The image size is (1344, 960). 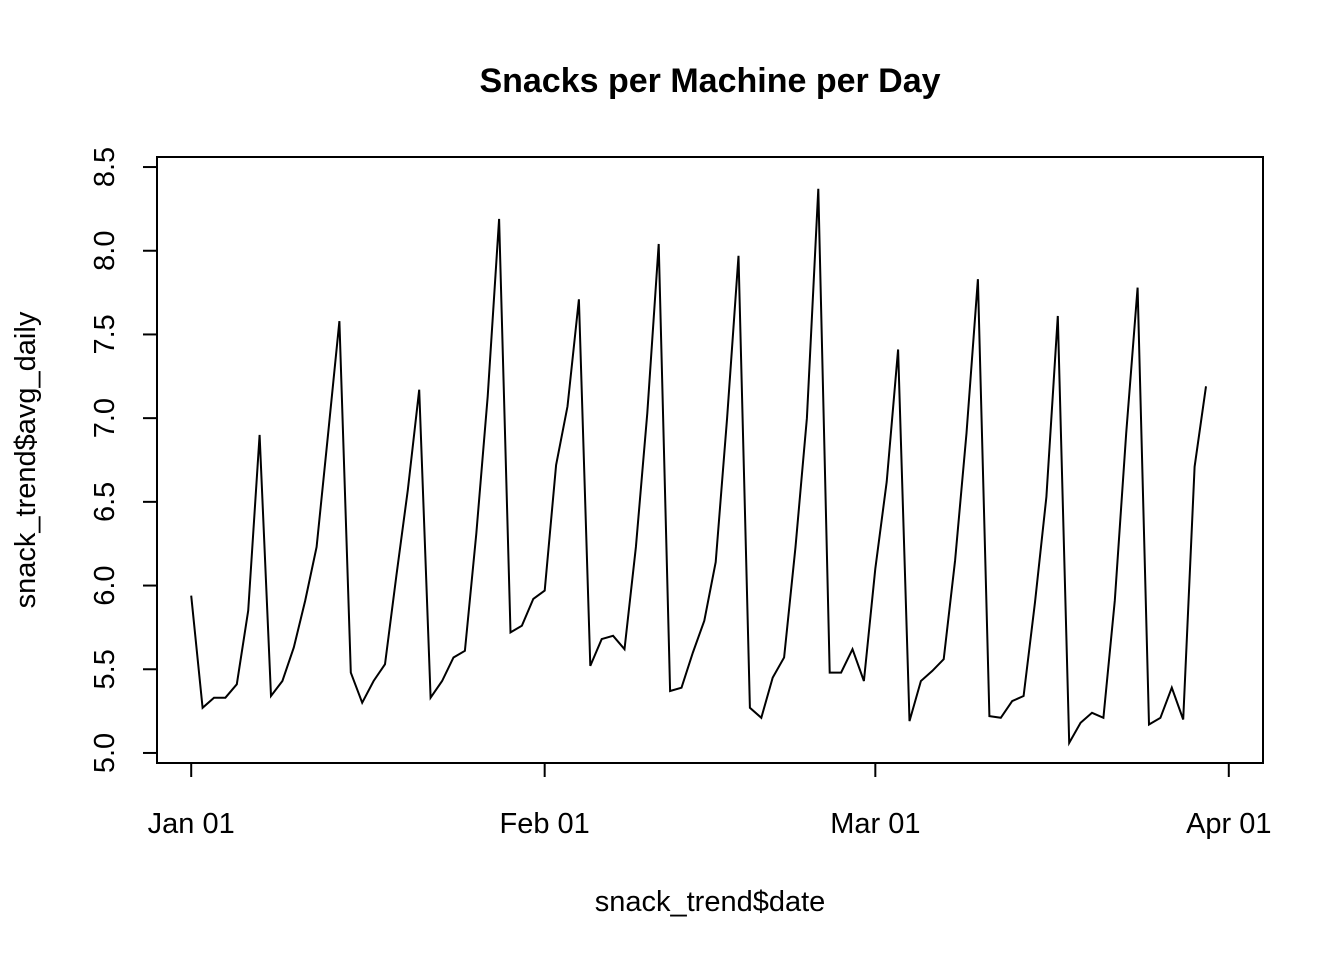 I want to click on y-tick-label: 7.5, so click(x=105, y=334).